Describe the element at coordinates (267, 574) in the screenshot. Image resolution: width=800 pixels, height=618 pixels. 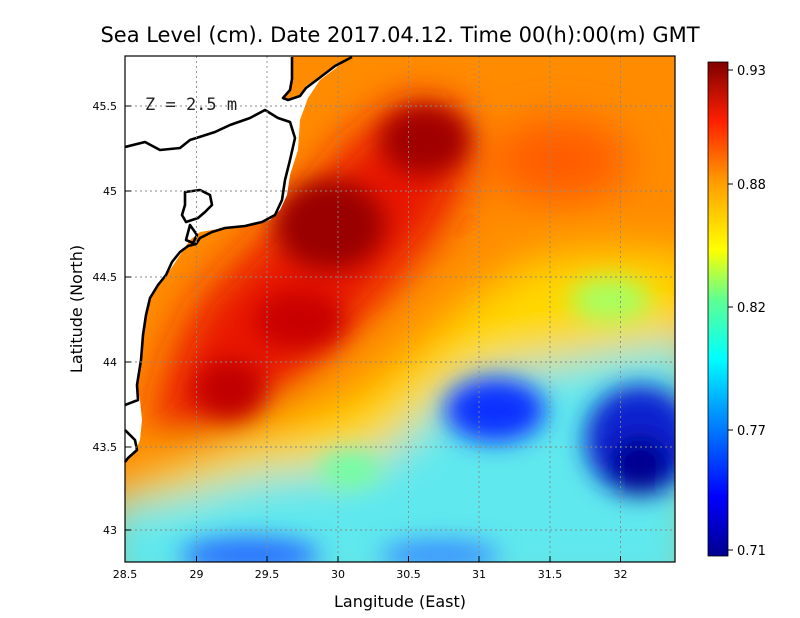
I see `x-tick-label: 29.5` at that location.